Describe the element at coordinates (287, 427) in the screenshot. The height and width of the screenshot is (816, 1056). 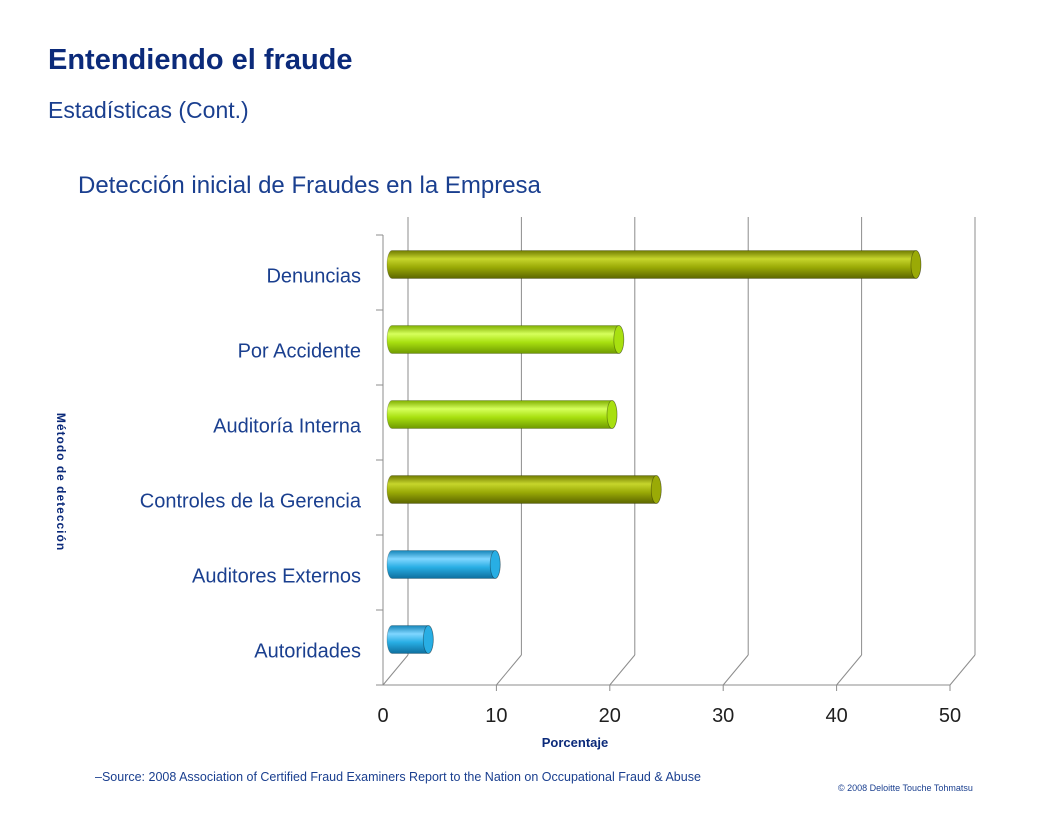
I see `category-label: Auditoría Interna` at that location.